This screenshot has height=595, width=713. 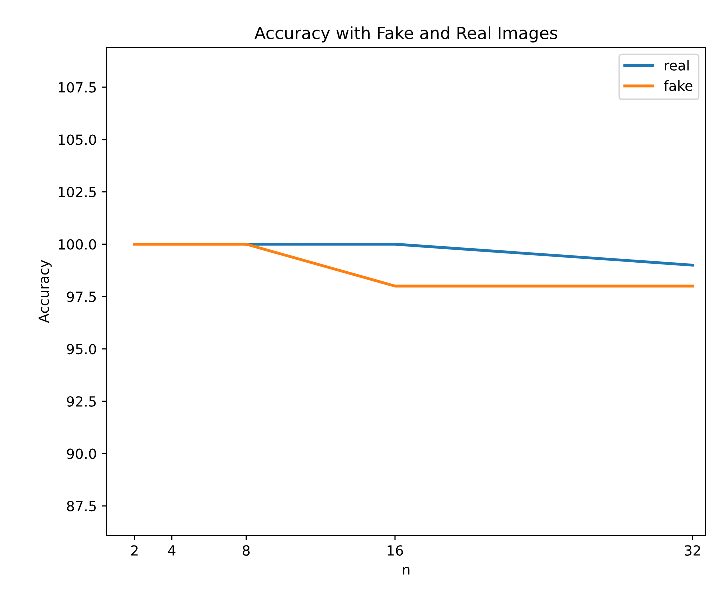 I want to click on y-tick-label: 102.5, so click(x=77, y=192).